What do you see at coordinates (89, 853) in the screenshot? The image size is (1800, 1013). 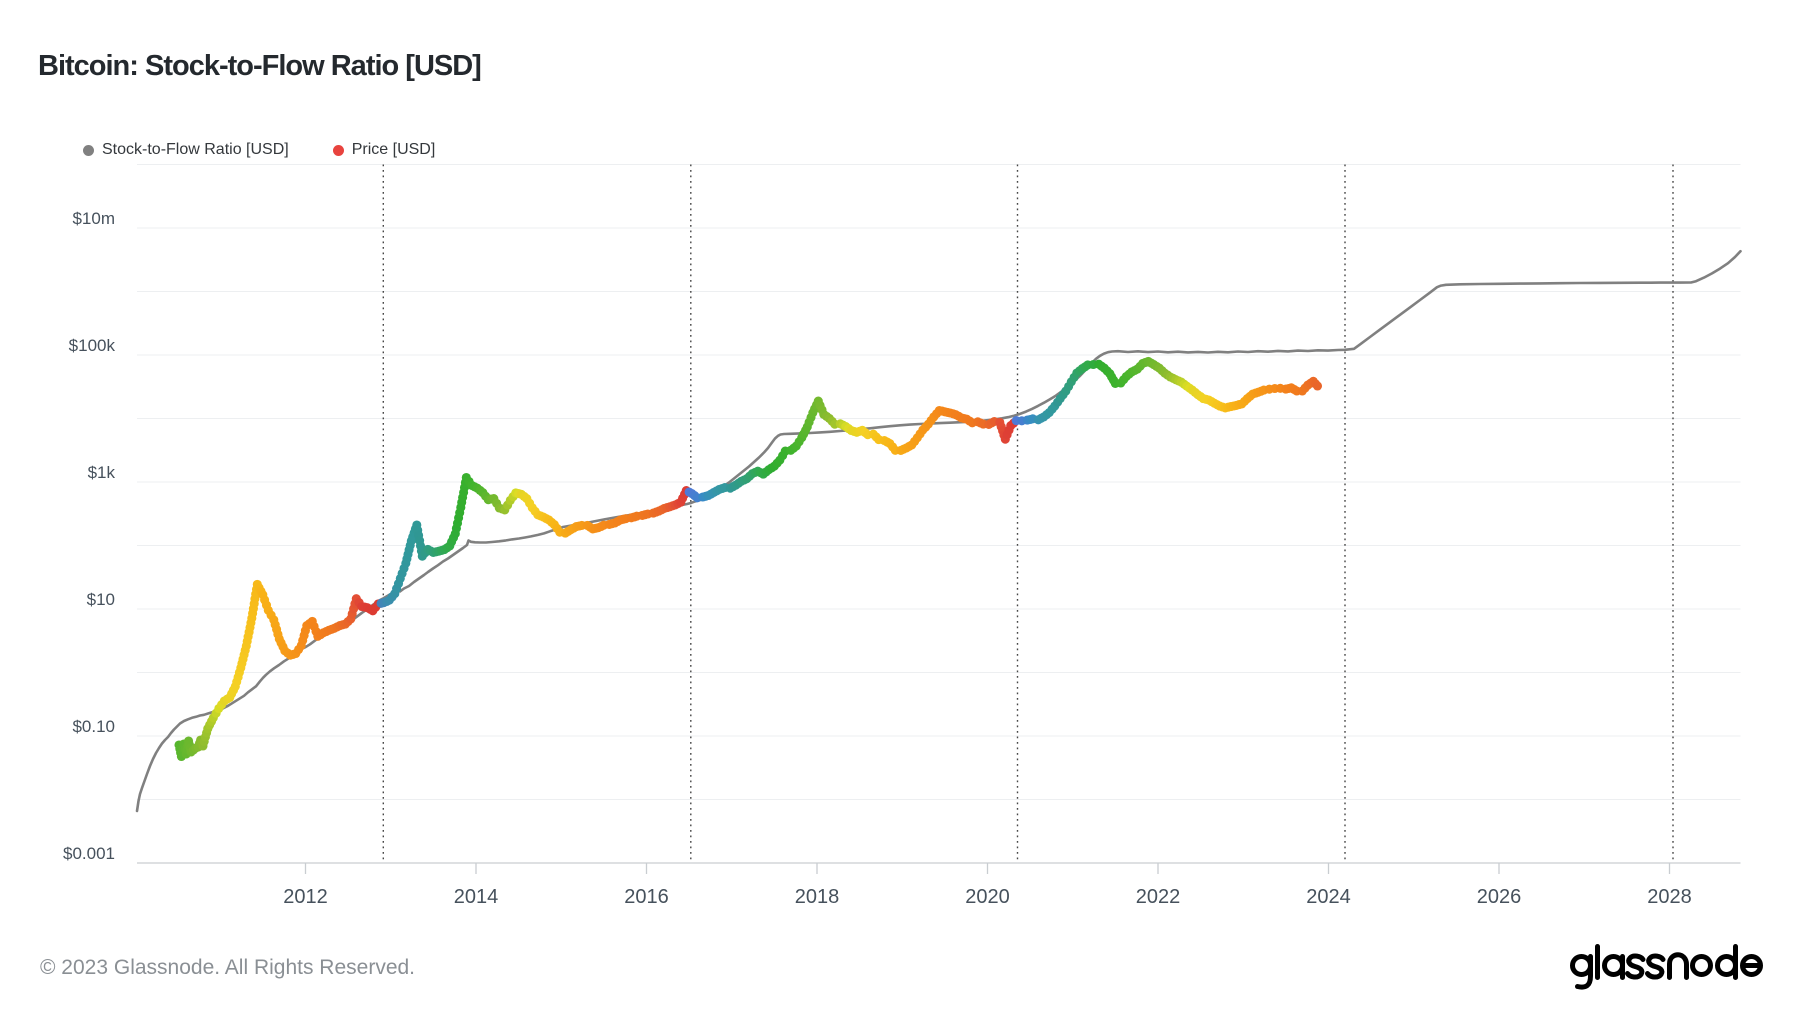 I see `svg-text: $0.001` at bounding box center [89, 853].